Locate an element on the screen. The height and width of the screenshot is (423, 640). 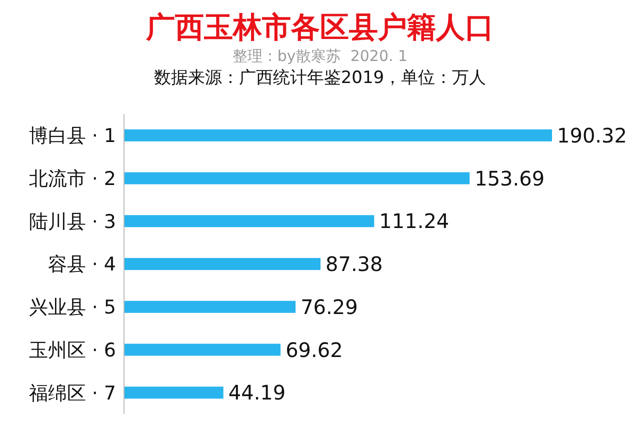
data-label: 87.38 is located at coordinates (354, 264).